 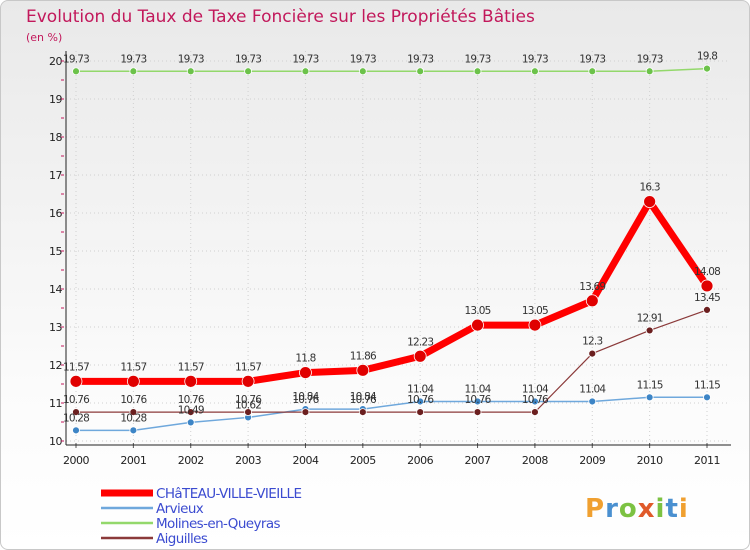 I want to click on x-tick-label: 2006, so click(x=420, y=460).